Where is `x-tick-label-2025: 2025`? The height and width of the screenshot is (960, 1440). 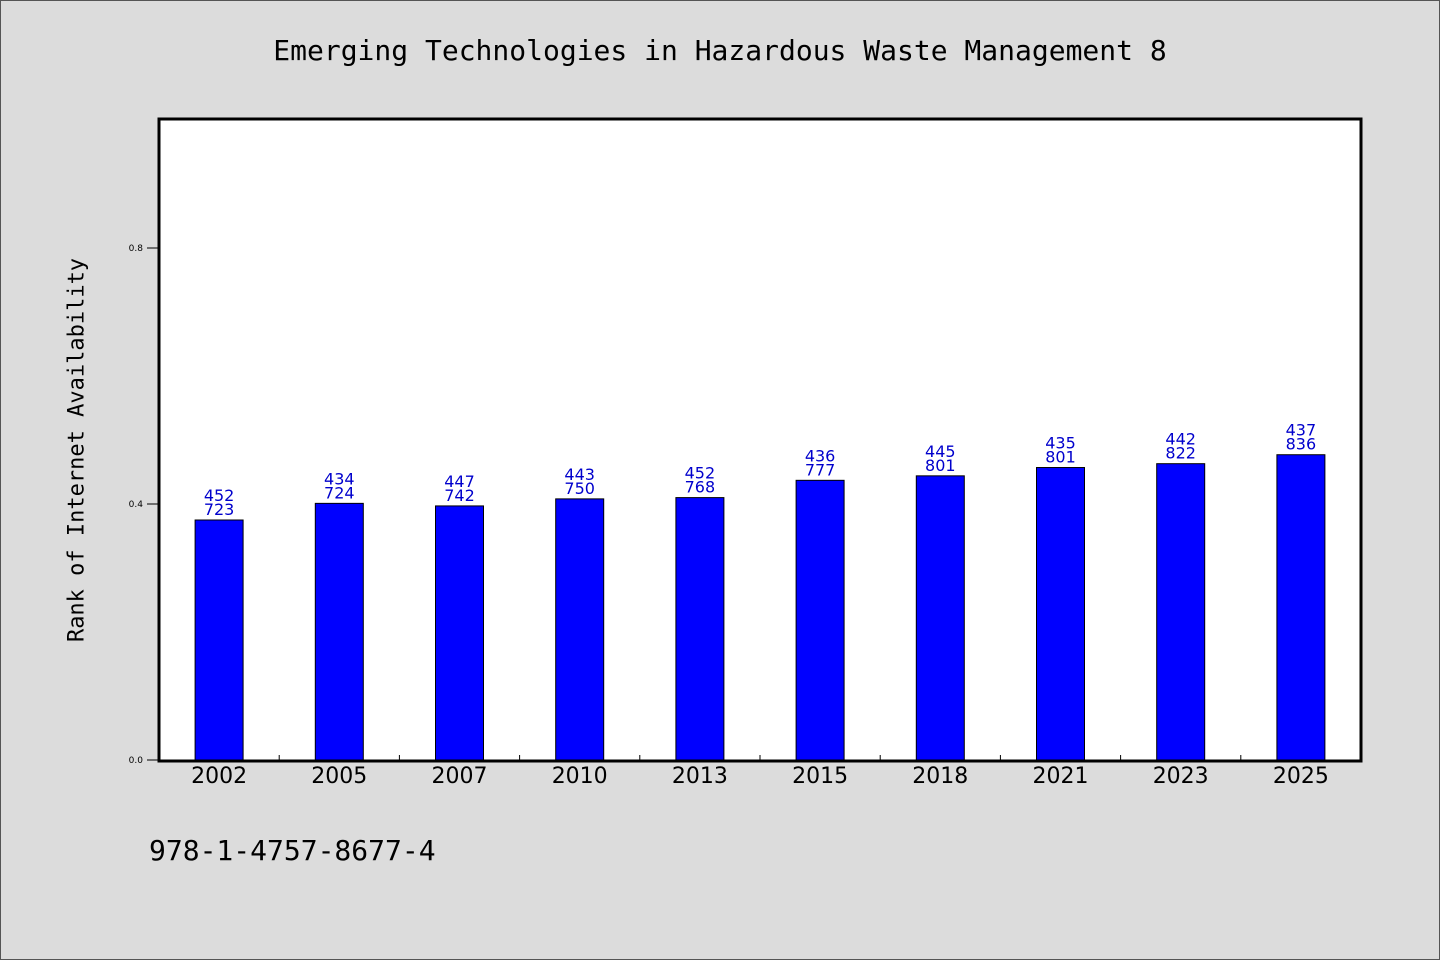 x-tick-label-2025: 2025 is located at coordinates (1301, 776).